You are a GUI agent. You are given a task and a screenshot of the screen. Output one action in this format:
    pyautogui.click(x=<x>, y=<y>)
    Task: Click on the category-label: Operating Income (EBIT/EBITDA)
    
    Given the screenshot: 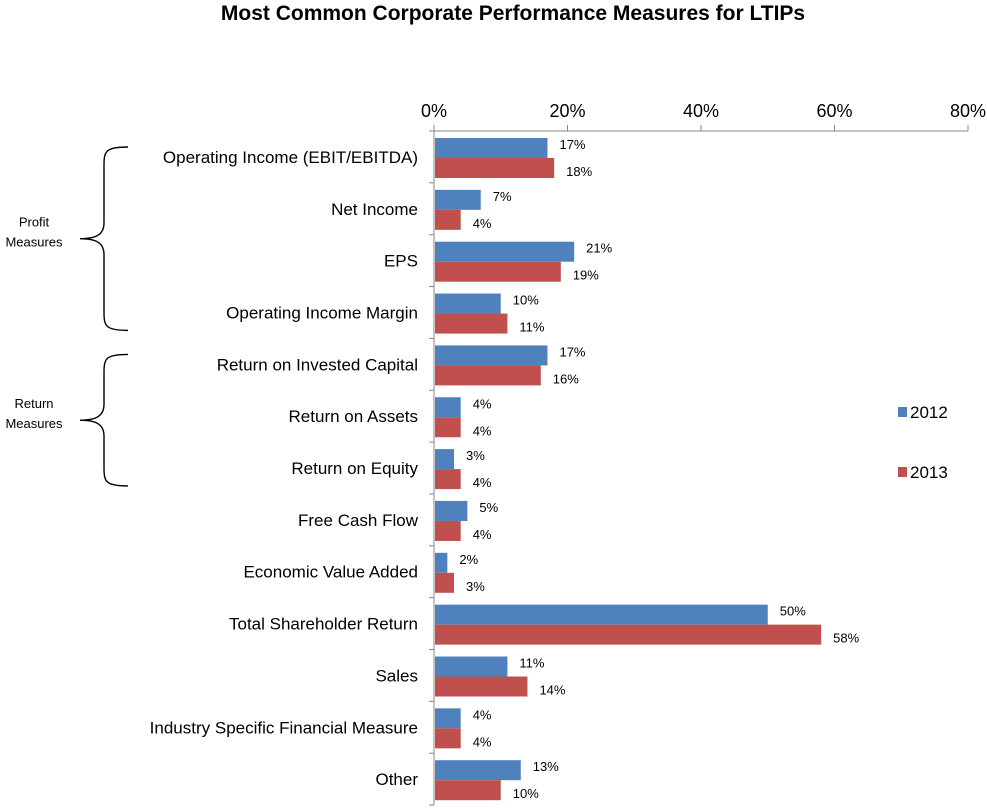 What is the action you would take?
    pyautogui.click(x=290, y=157)
    